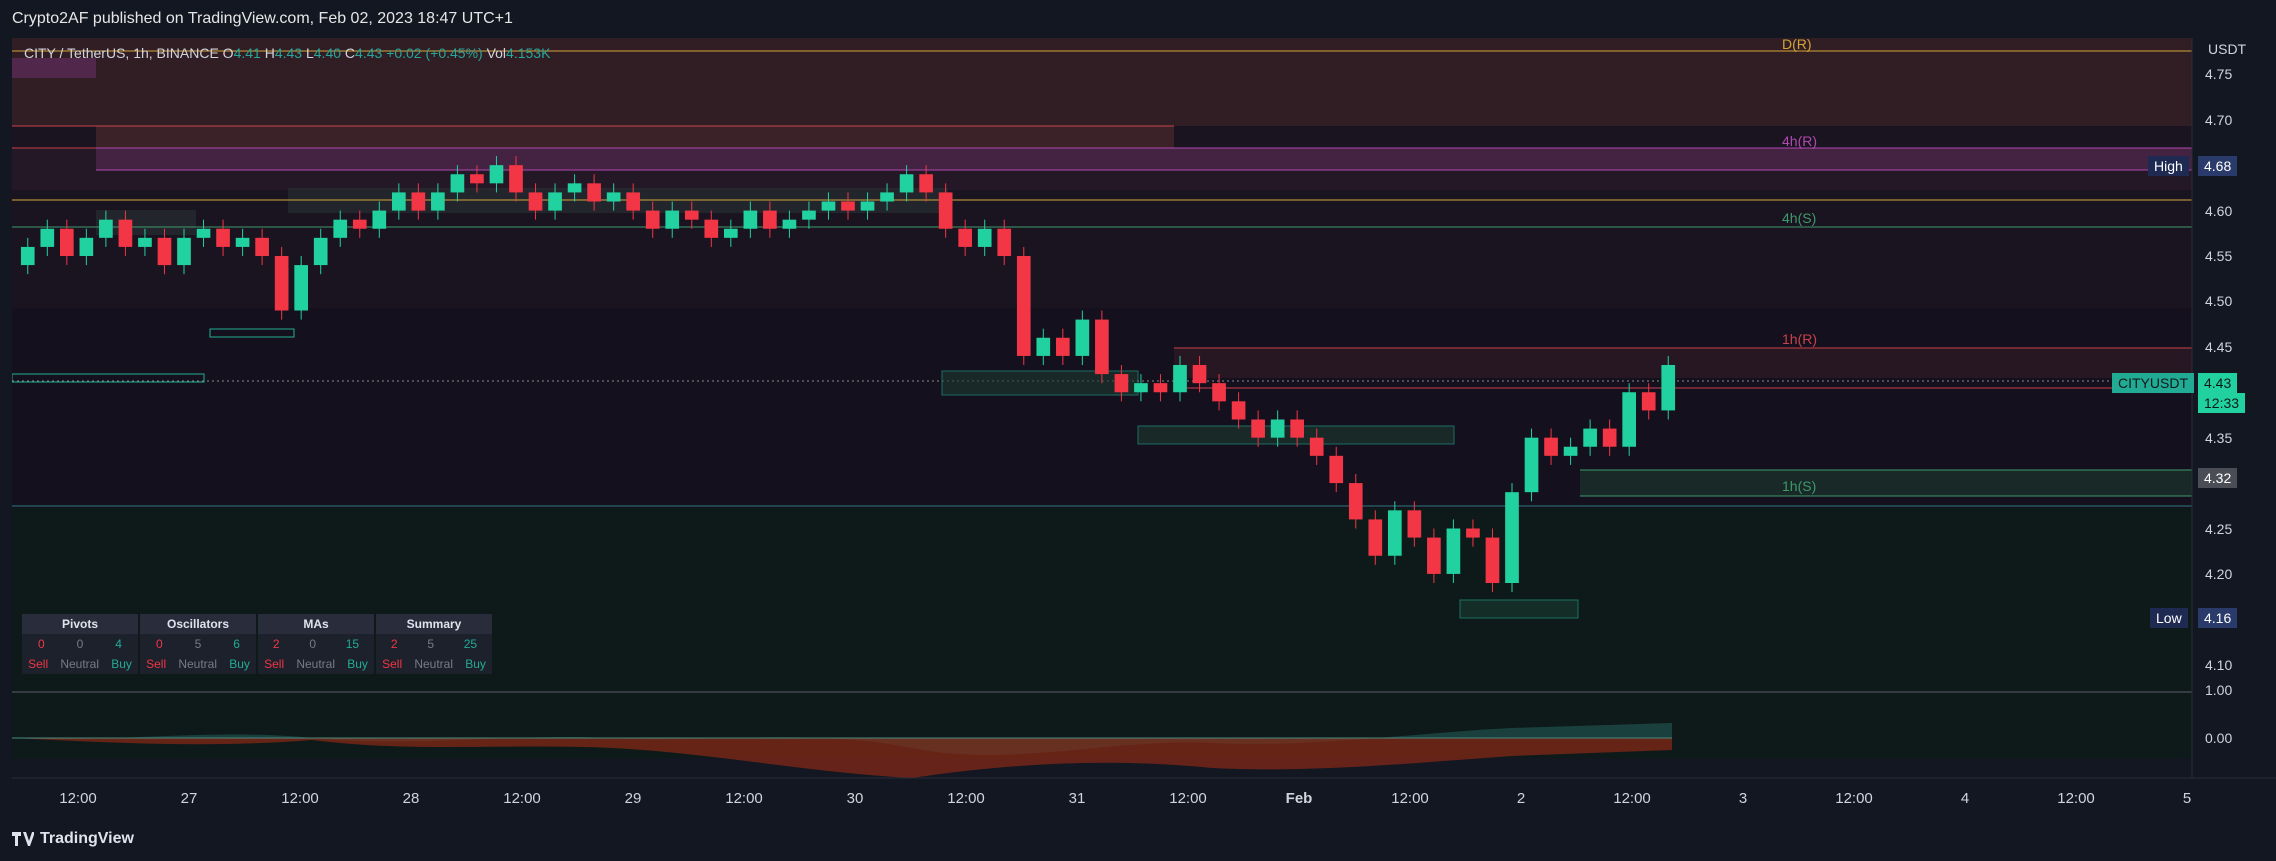 The image size is (2276, 861). Describe the element at coordinates (2218, 166) in the screenshot. I see `high-value-badge: 4.68` at that location.